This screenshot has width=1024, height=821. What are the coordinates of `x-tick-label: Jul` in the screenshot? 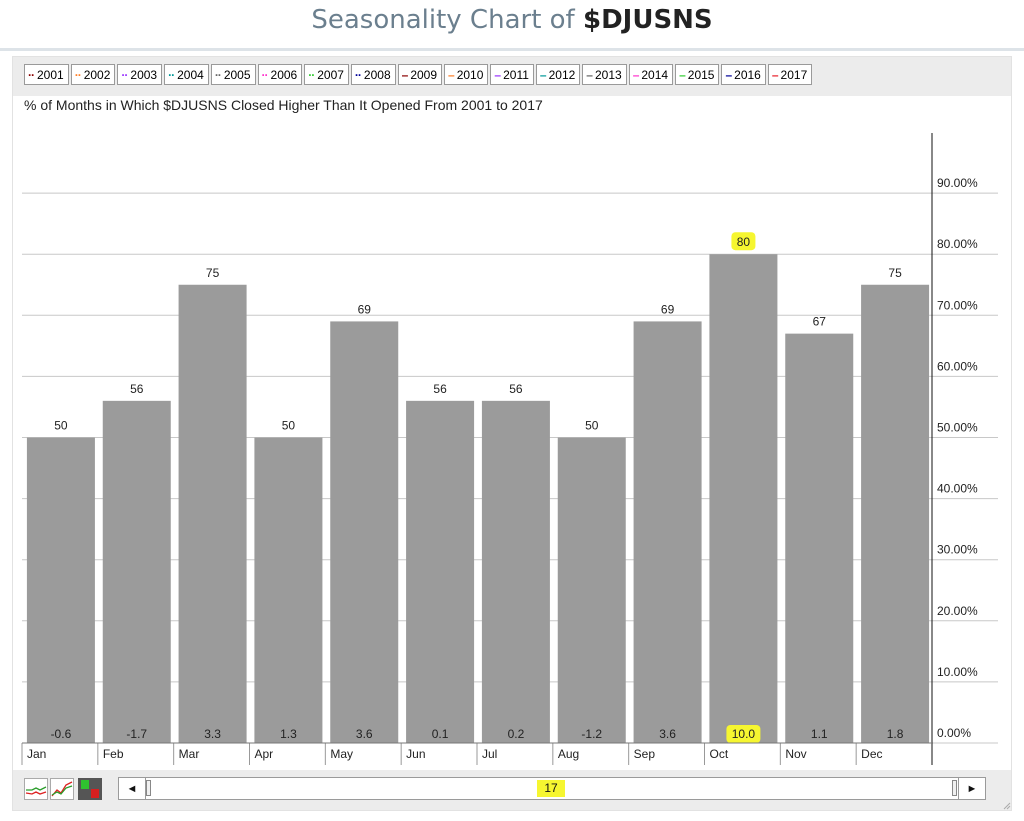 It's located at (489, 754).